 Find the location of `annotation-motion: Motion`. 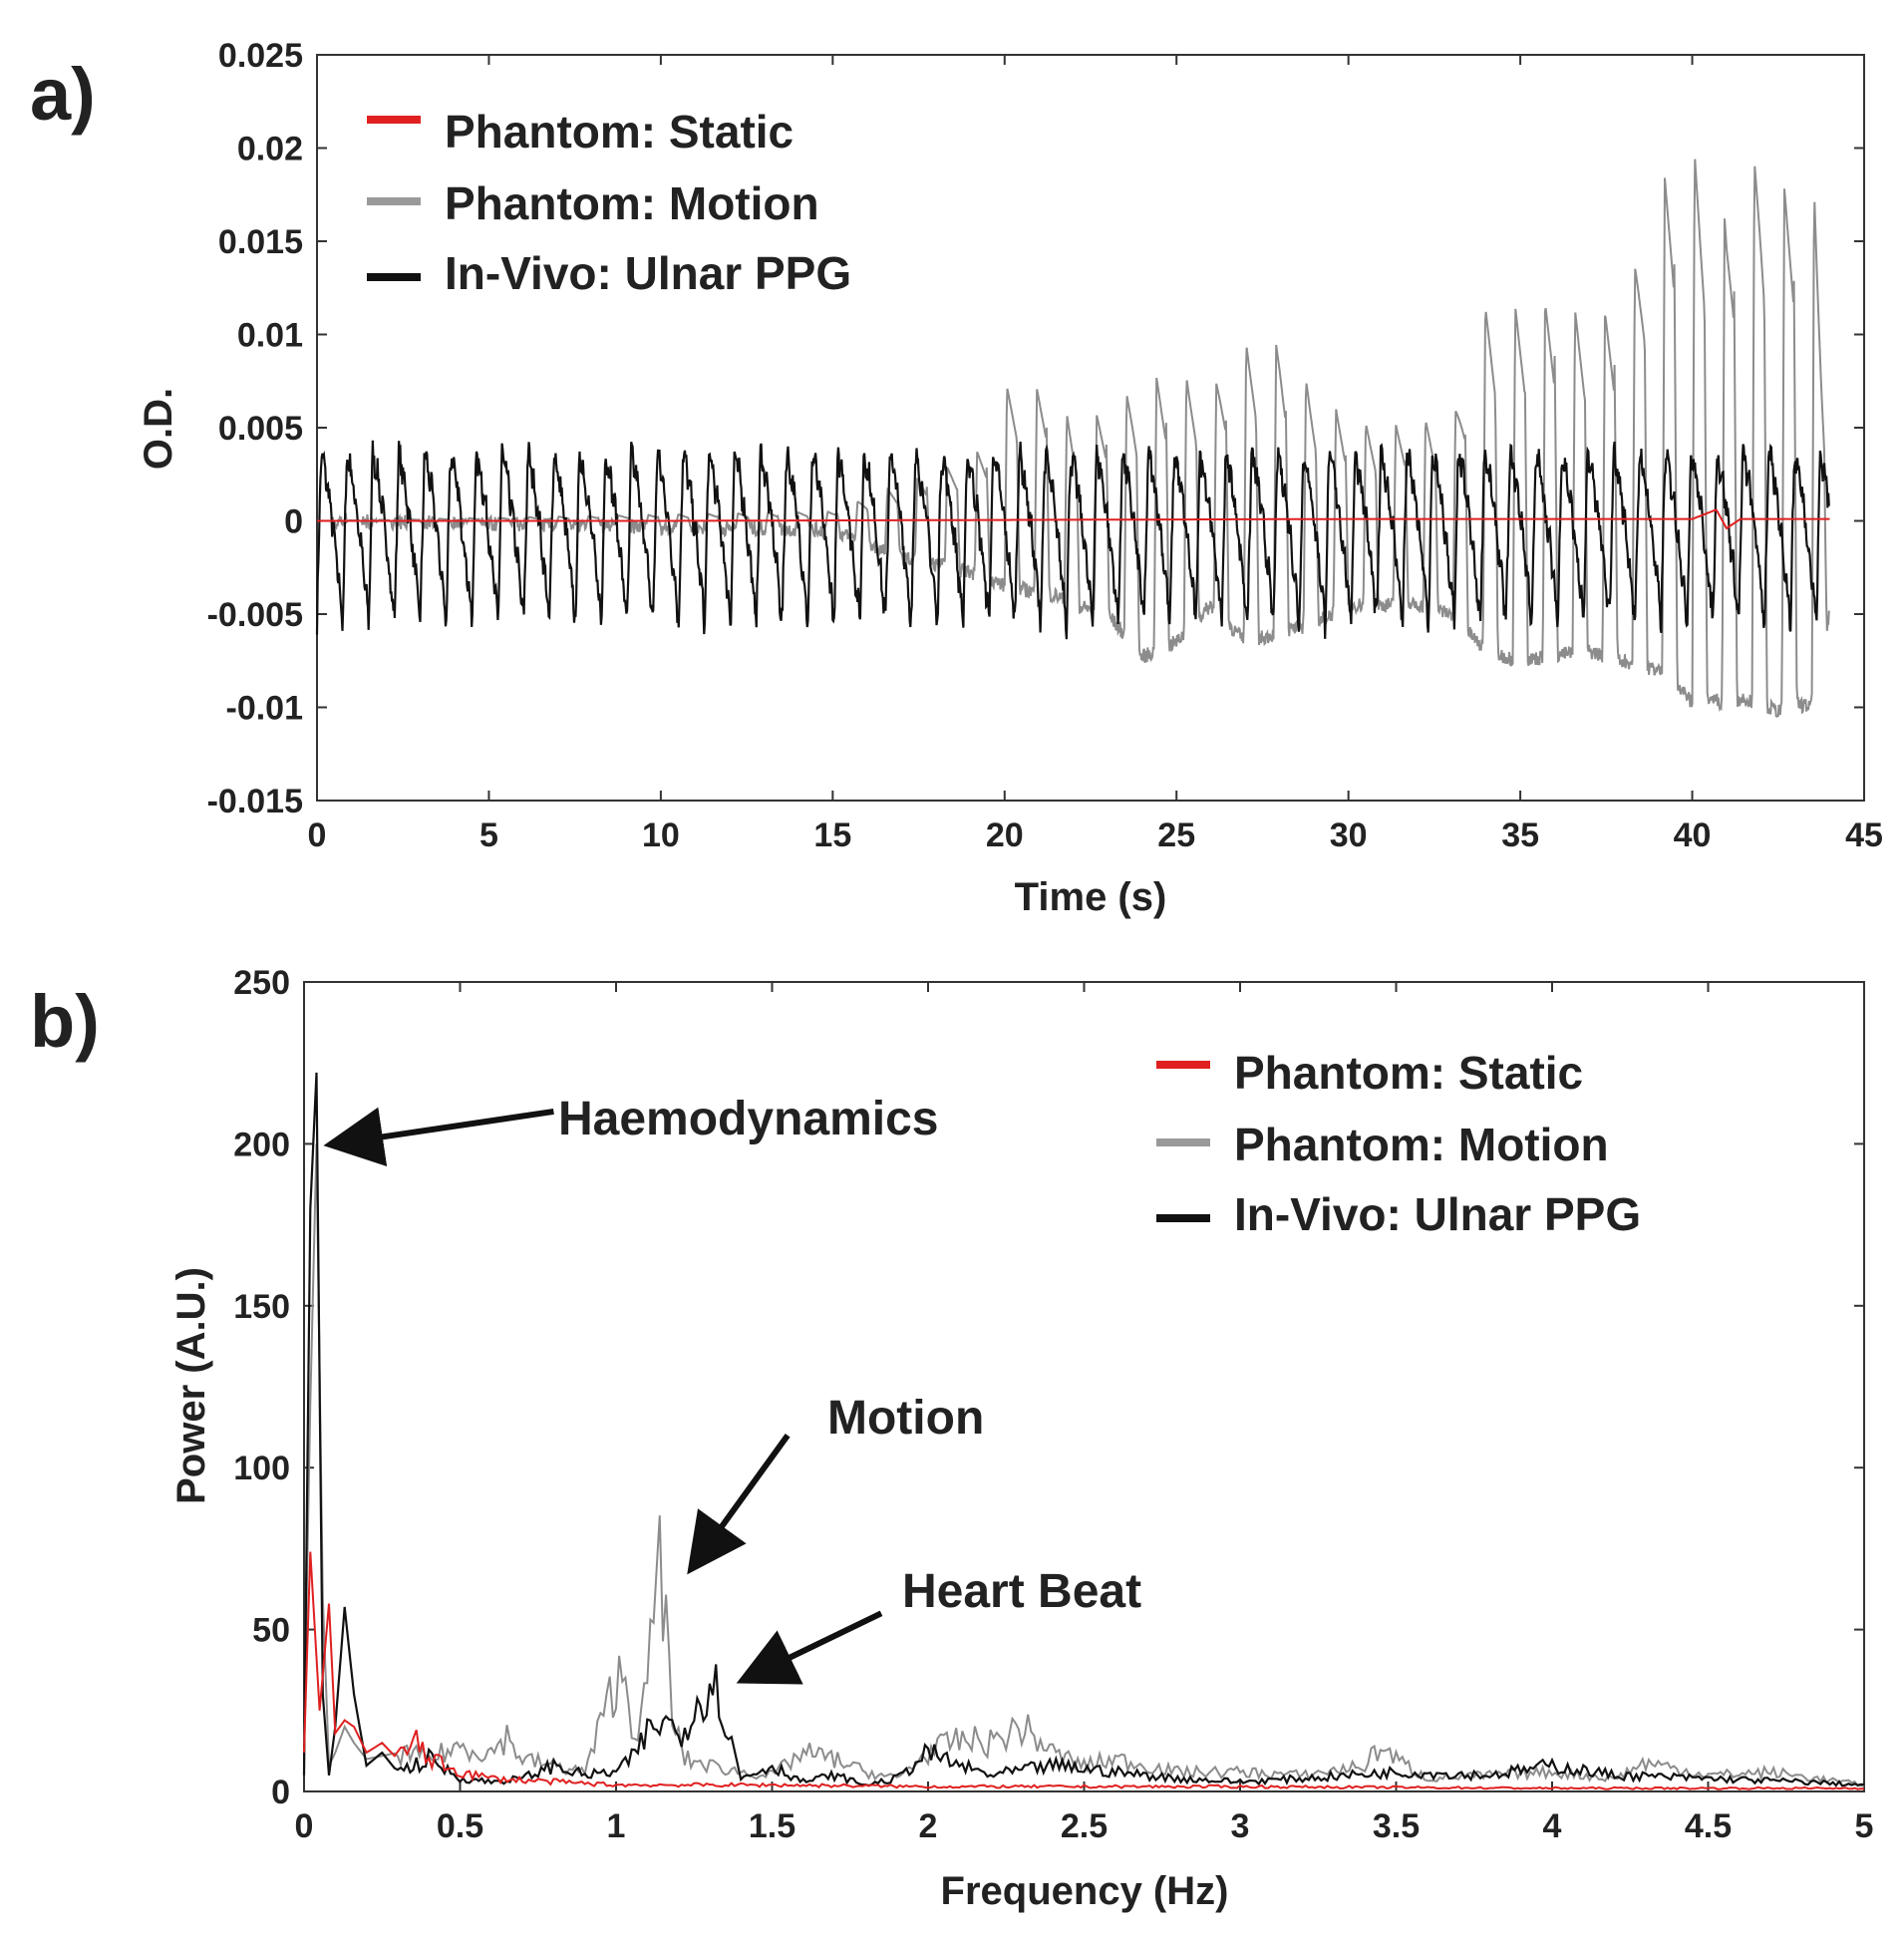

annotation-motion: Motion is located at coordinates (905, 1418).